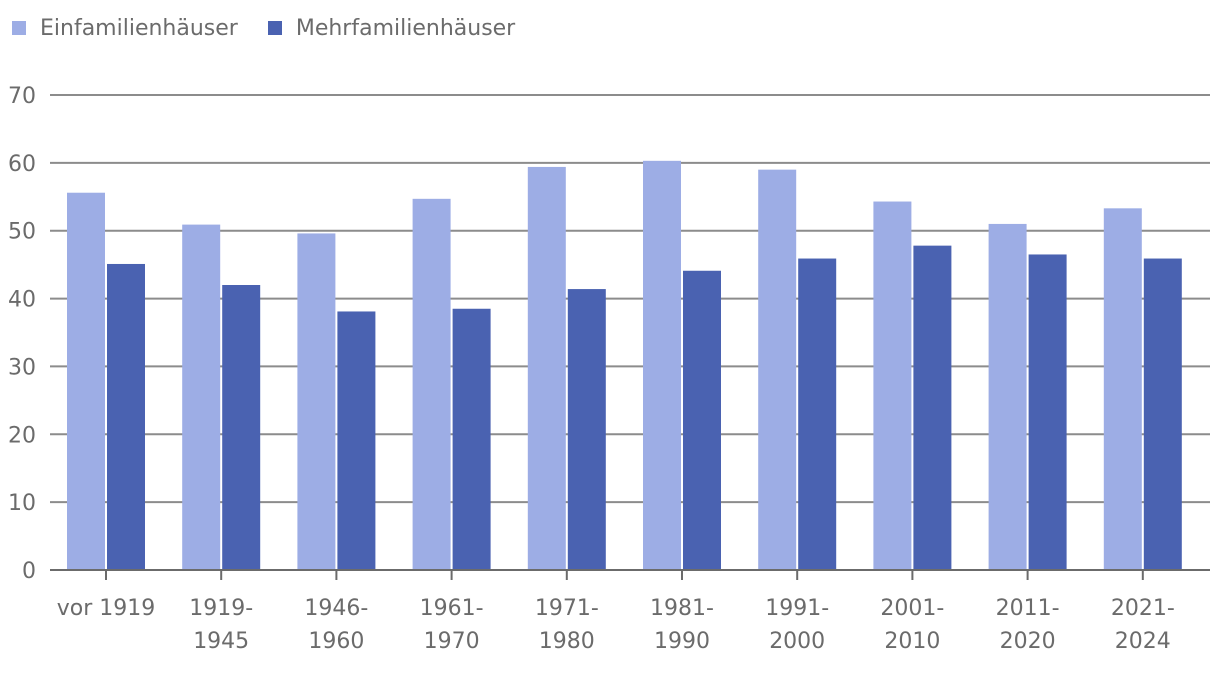 The width and height of the screenshot is (1220, 678). I want to click on x-tick-label: 2000, so click(797, 641).